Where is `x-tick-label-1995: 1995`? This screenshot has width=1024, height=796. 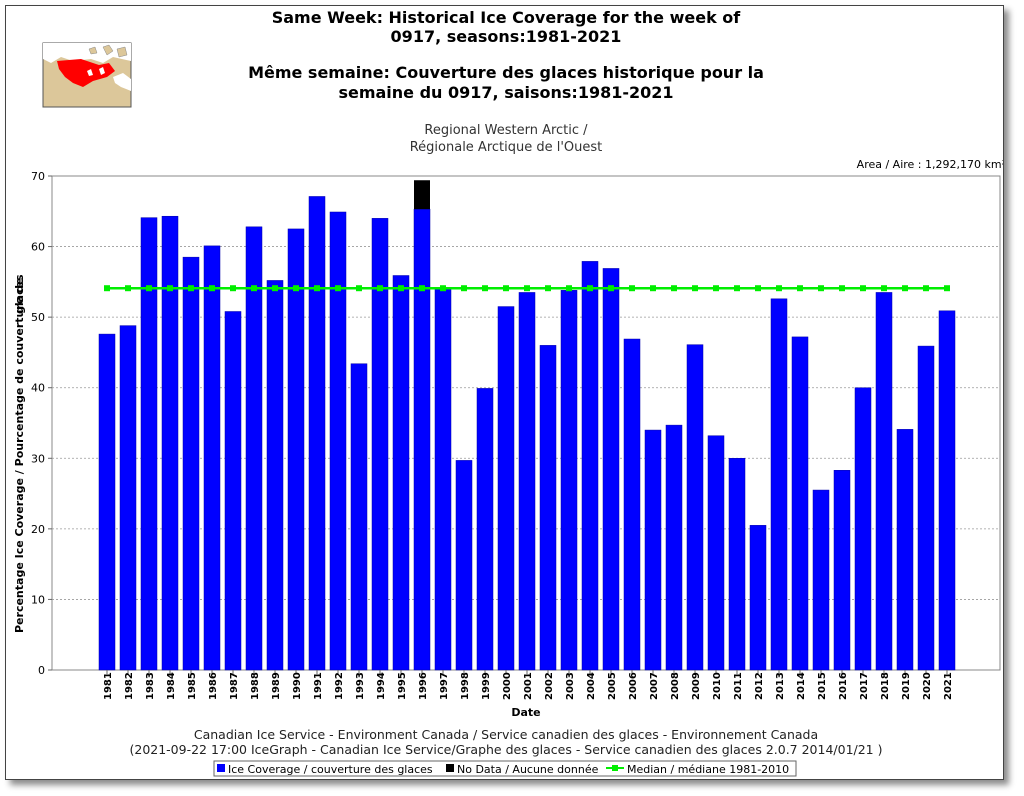
x-tick-label-1995: 1995 is located at coordinates (402, 686).